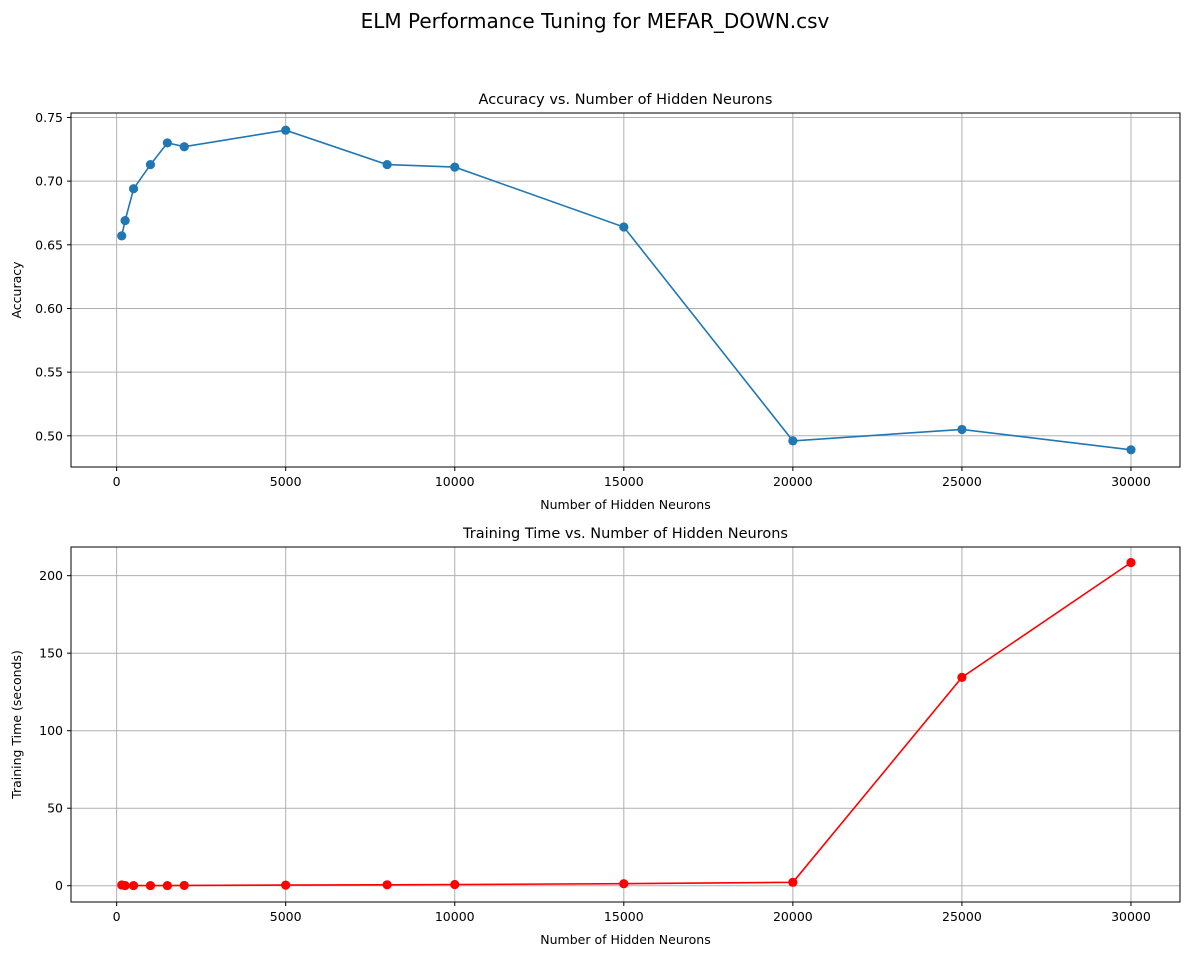 The height and width of the screenshot is (955, 1189). What do you see at coordinates (624, 916) in the screenshot?
I see `training-time-x-tick-label: 15000` at bounding box center [624, 916].